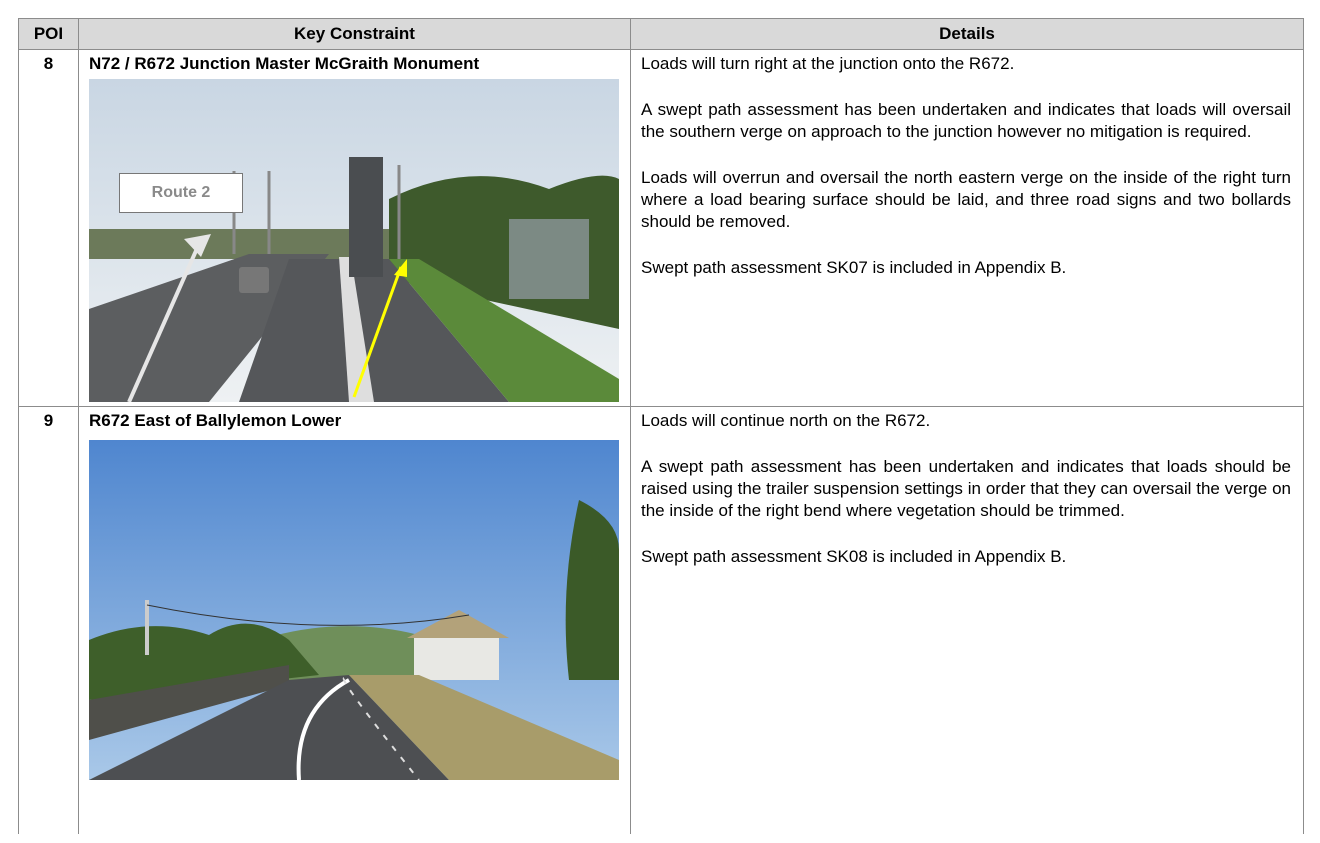 Image resolution: width=1320 pixels, height=843 pixels. I want to click on constraint-title: R672 East of Ballylemon Lower, so click(215, 420).